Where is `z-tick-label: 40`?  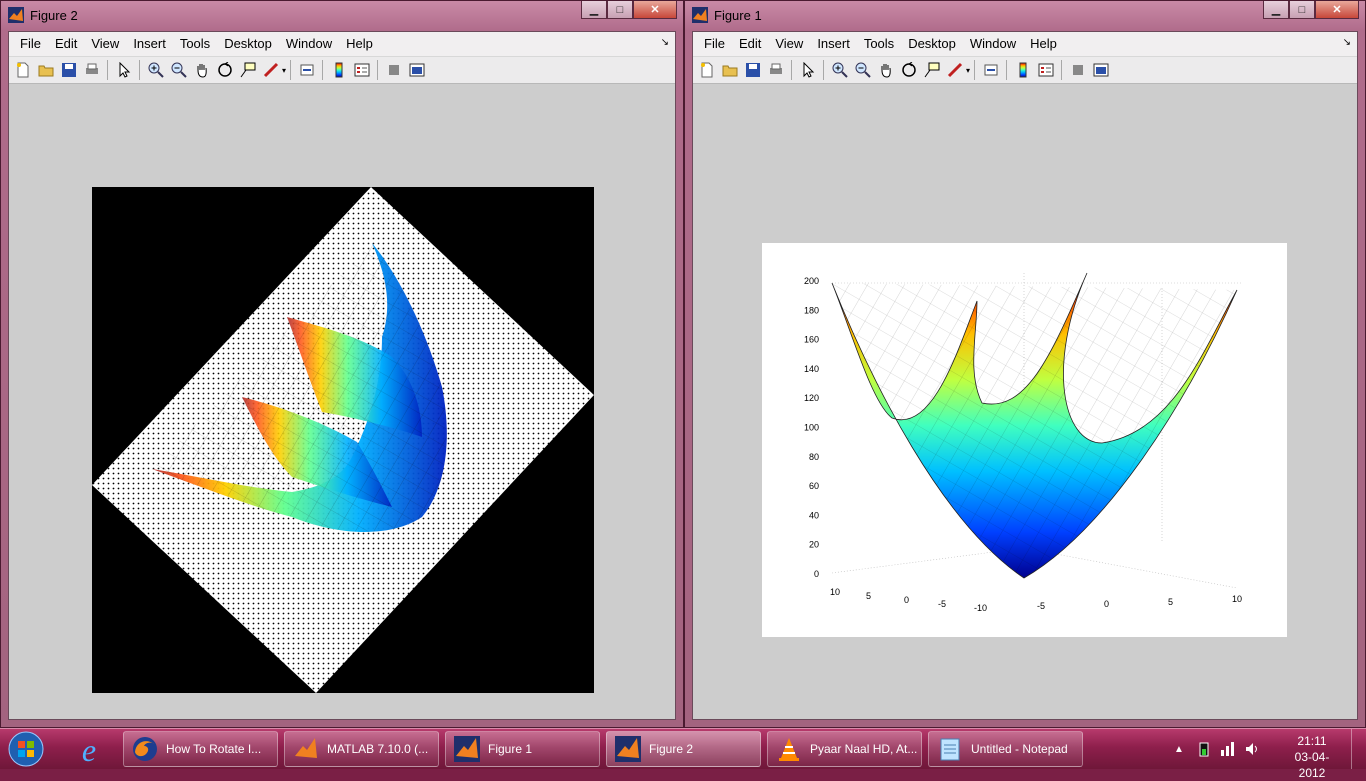 z-tick-label: 40 is located at coordinates (814, 515).